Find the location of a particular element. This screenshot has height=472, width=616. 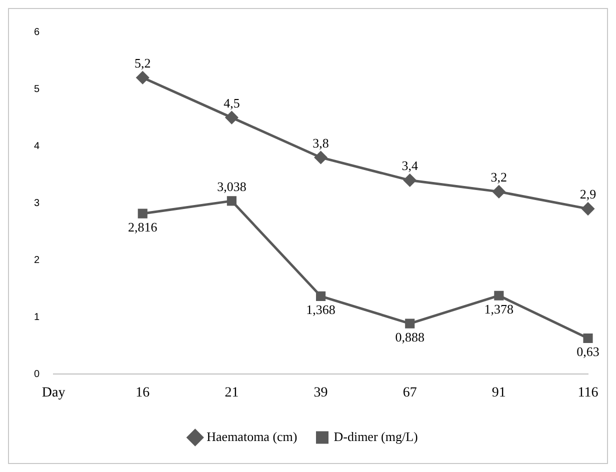

data-label: 3,038 is located at coordinates (231, 186).